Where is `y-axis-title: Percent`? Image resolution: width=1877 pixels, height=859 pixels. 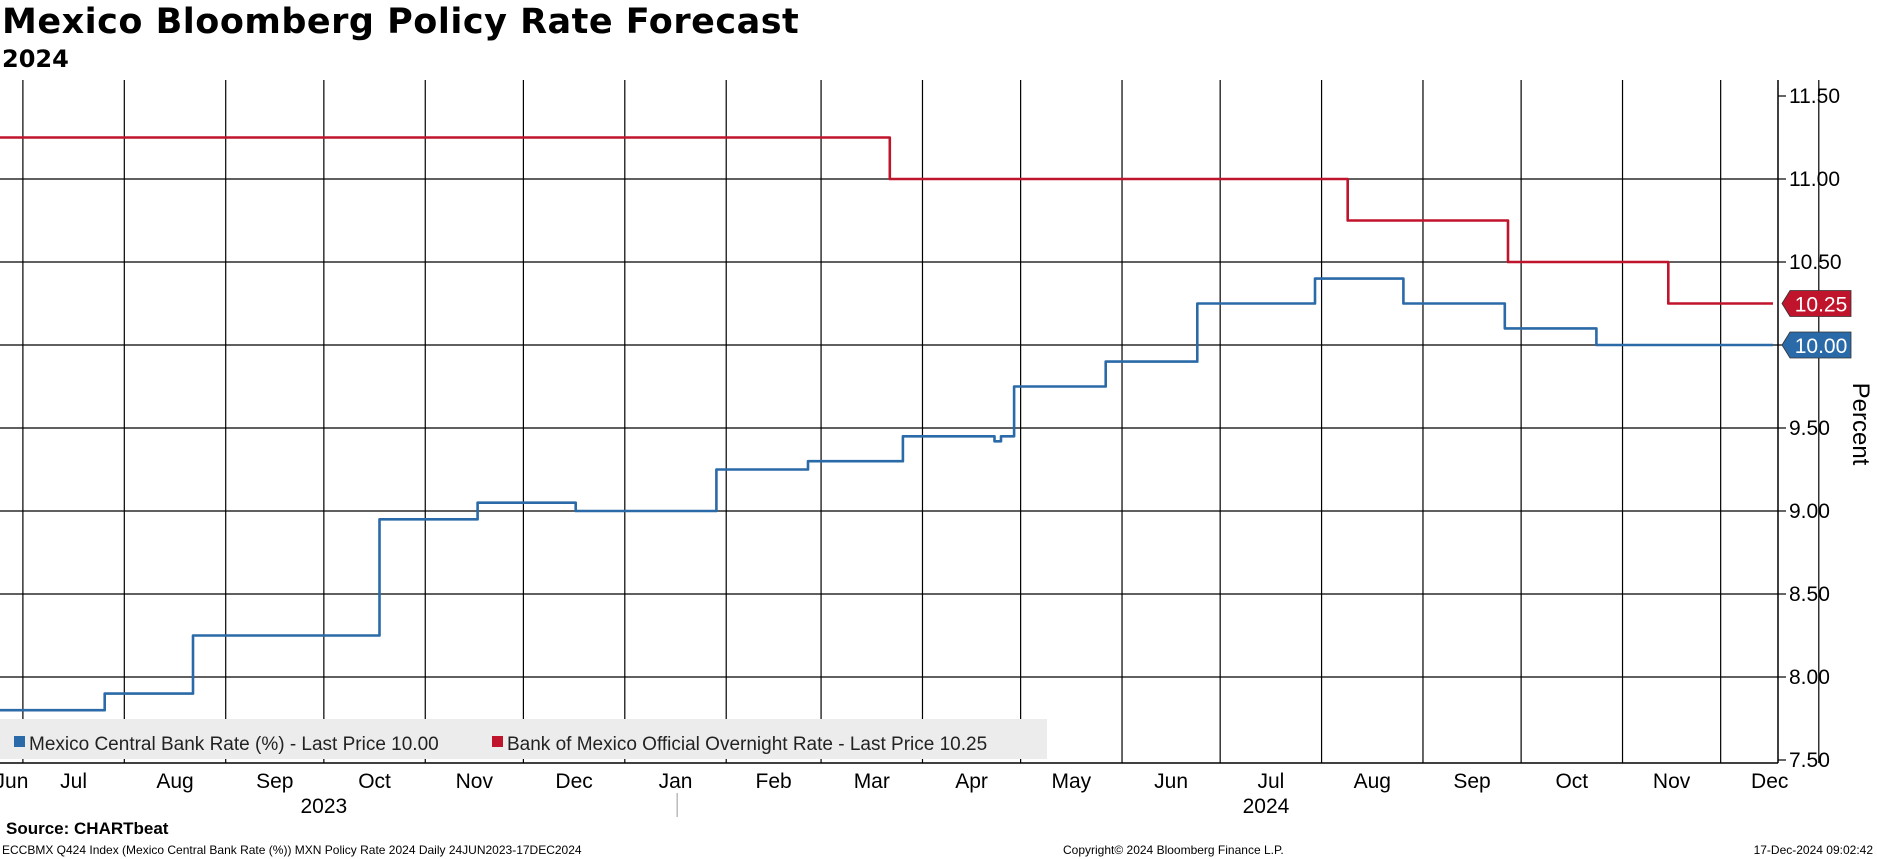
y-axis-title: Percent is located at coordinates (1860, 424).